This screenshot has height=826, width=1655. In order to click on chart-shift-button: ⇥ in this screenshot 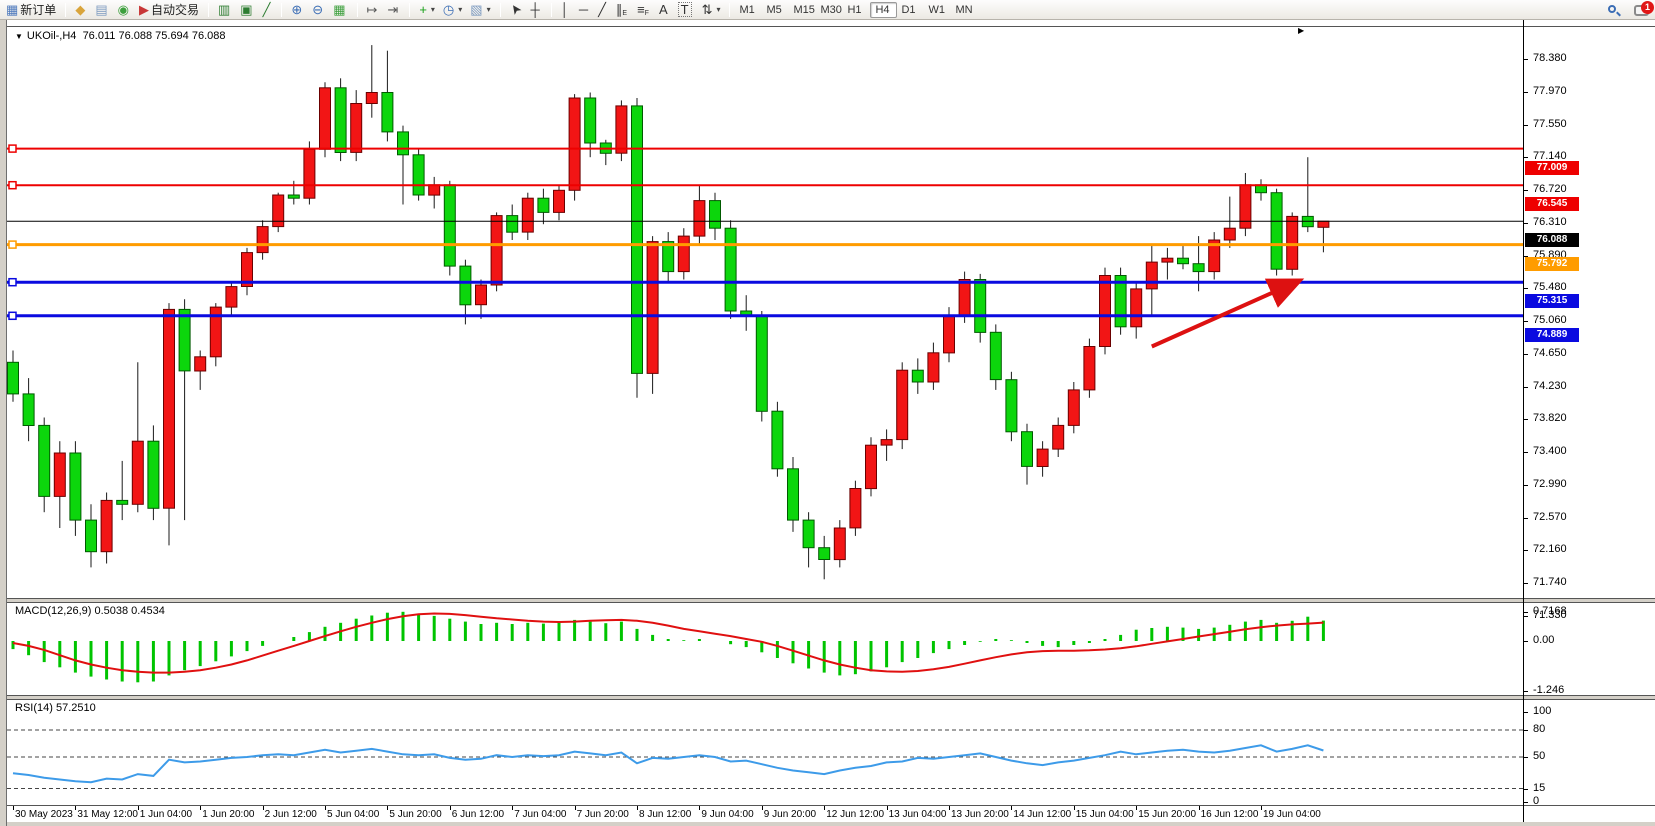, I will do `click(393, 10)`.